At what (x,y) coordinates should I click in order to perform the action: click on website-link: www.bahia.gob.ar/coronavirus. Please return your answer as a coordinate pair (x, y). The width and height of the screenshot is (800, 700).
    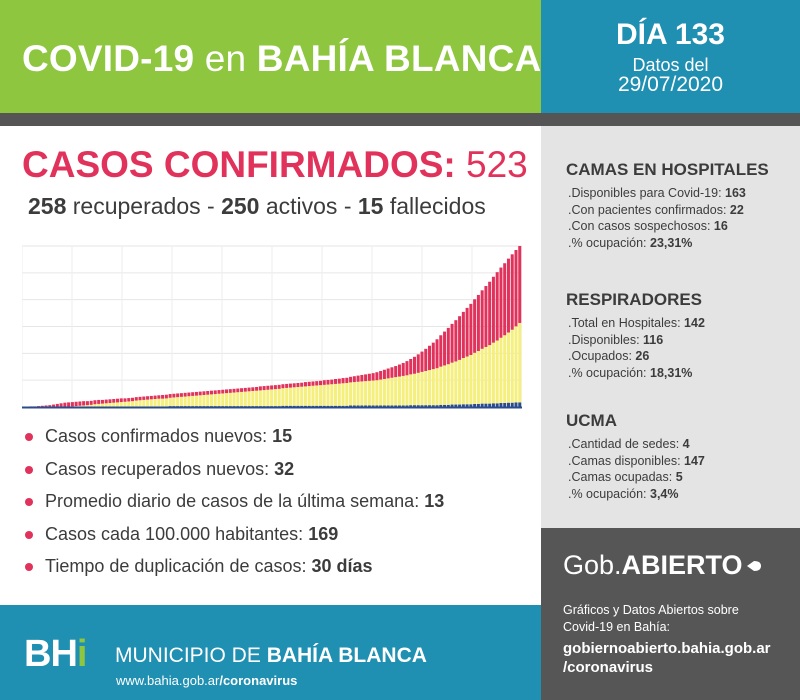
    Looking at the image, I should click on (207, 680).